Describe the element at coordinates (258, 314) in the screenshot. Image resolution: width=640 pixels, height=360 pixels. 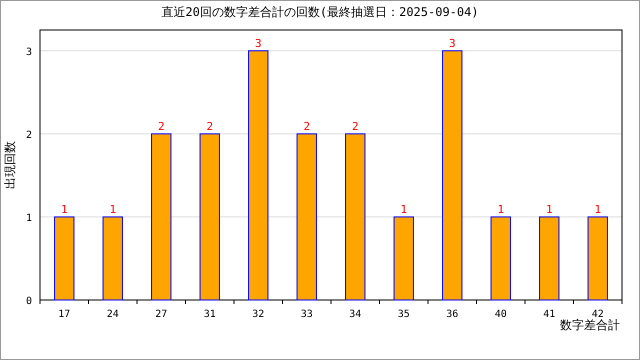
I see `x-tick-label: 32` at that location.